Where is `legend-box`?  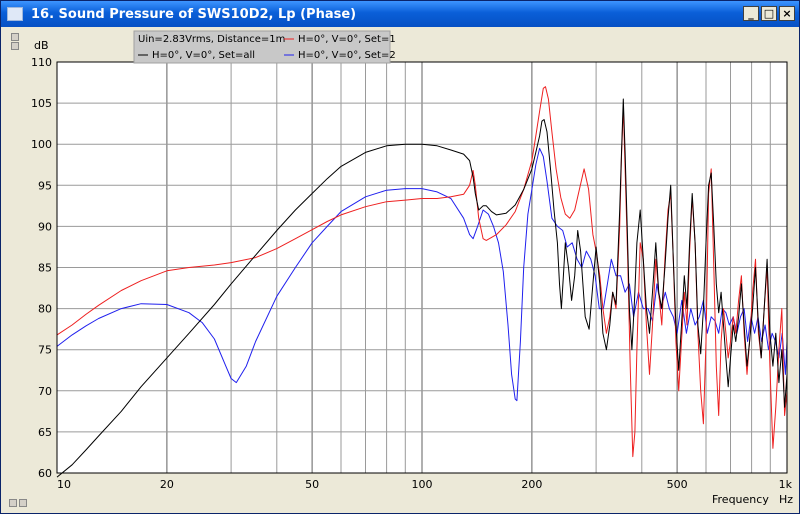 legend-box is located at coordinates (262, 47).